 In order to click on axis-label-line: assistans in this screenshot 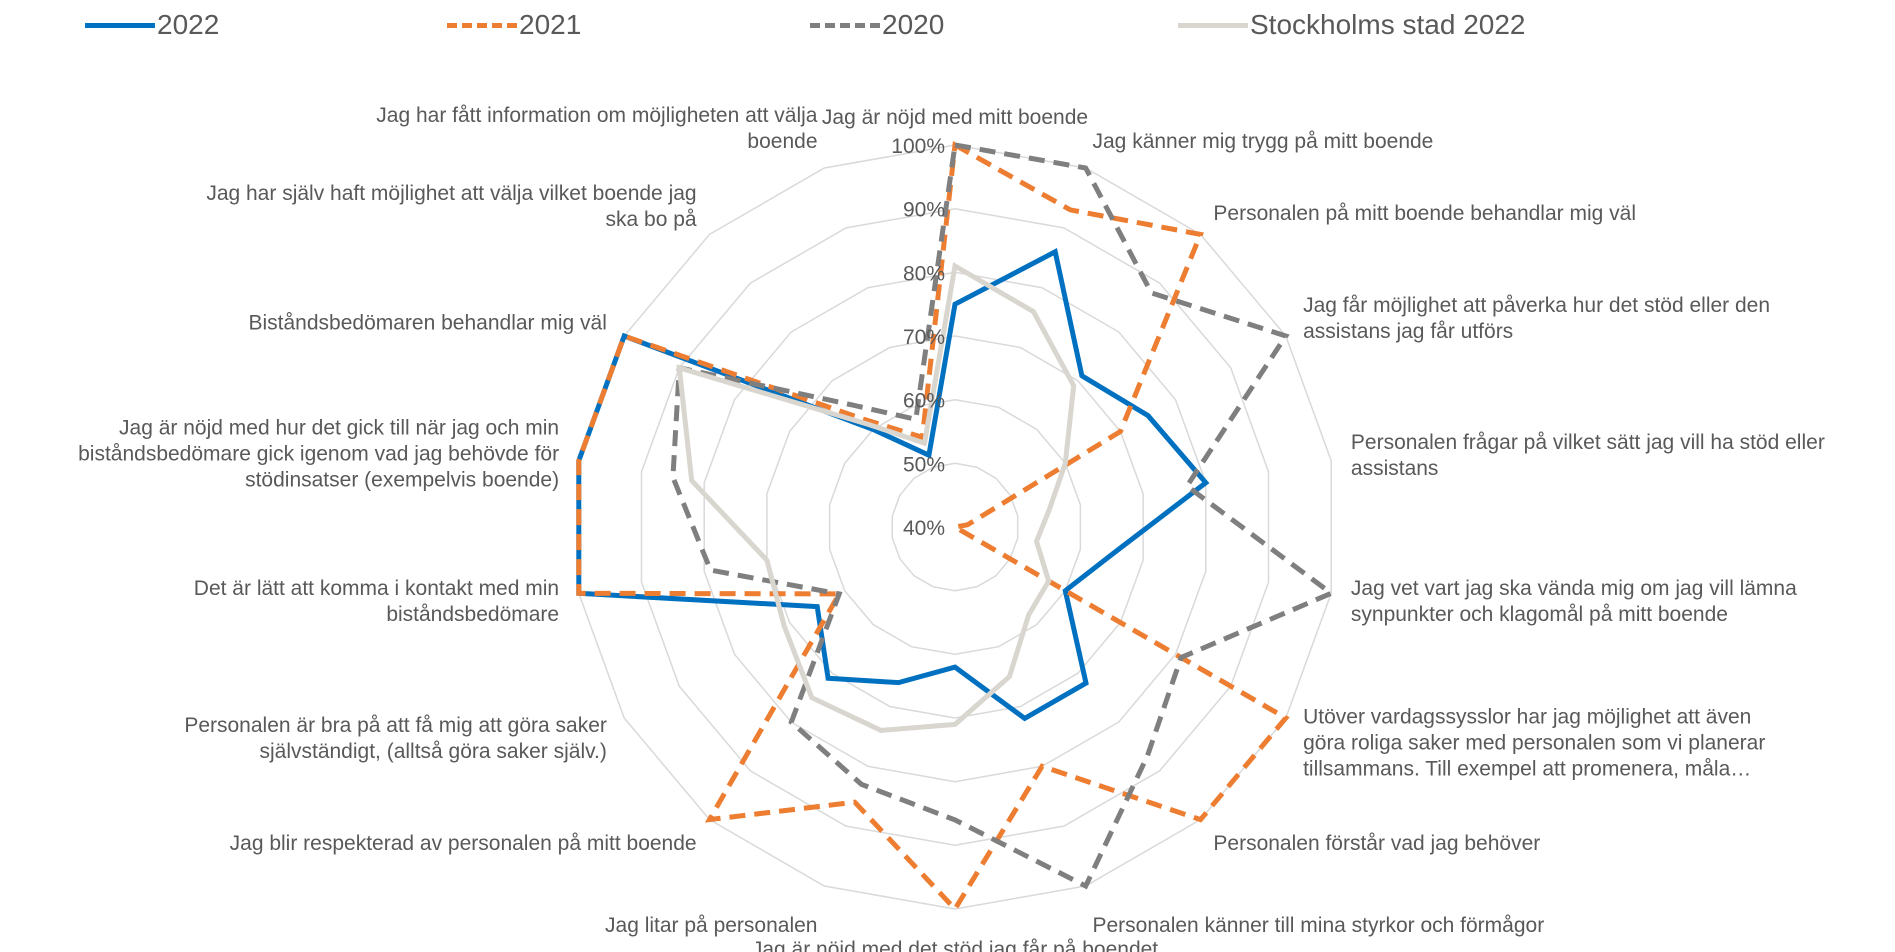, I will do `click(1395, 468)`.